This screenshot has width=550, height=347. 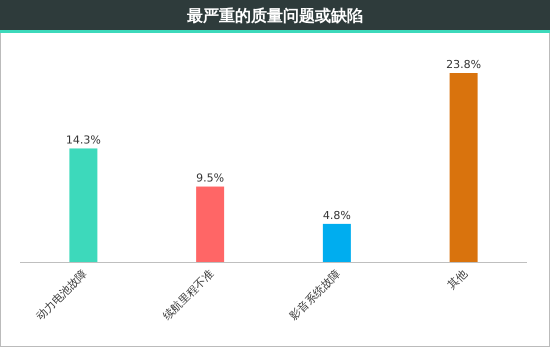 What do you see at coordinates (336, 215) in the screenshot?
I see `data-label: 4.8%` at bounding box center [336, 215].